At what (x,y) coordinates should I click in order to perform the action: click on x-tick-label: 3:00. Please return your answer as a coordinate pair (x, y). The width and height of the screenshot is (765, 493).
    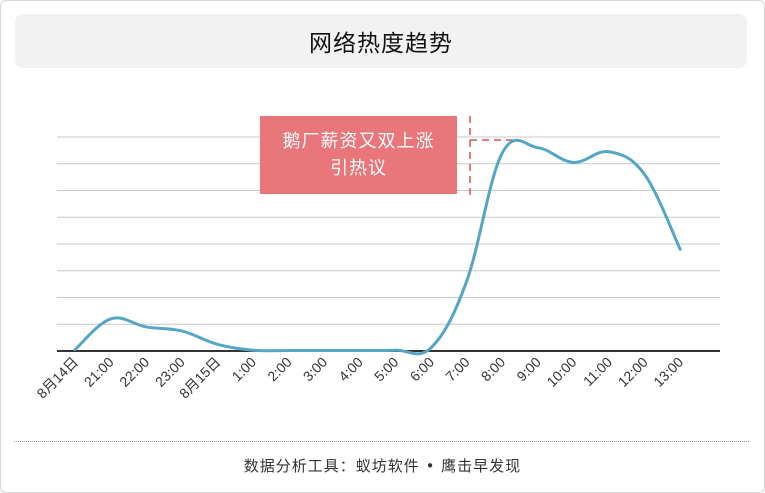
    Looking at the image, I should click on (315, 369).